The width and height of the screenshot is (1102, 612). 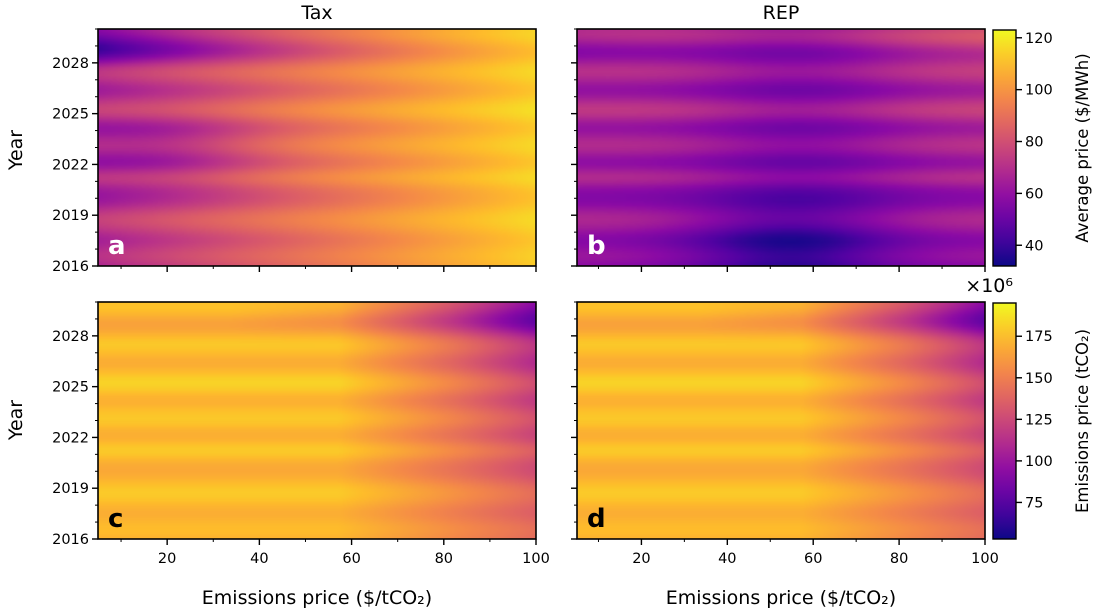 What do you see at coordinates (1034, 194) in the screenshot?
I see `colorbar-tick-label: 60` at bounding box center [1034, 194].